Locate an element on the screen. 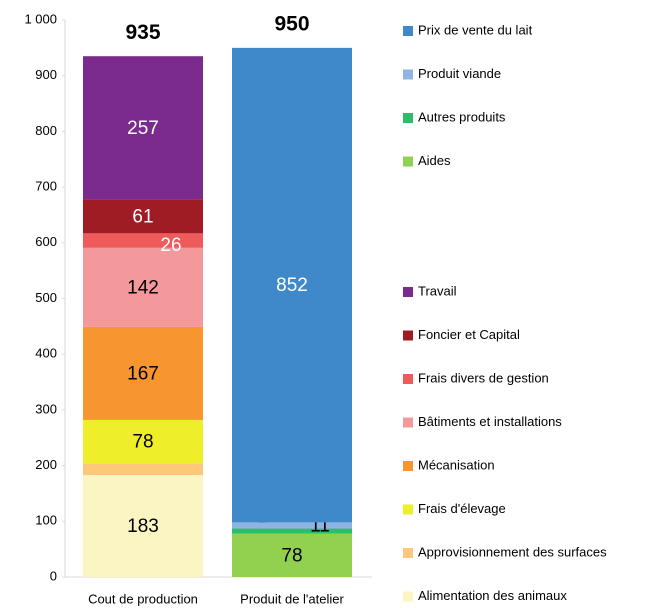 This screenshot has height=608, width=656. legend-label: Travail is located at coordinates (437, 290).